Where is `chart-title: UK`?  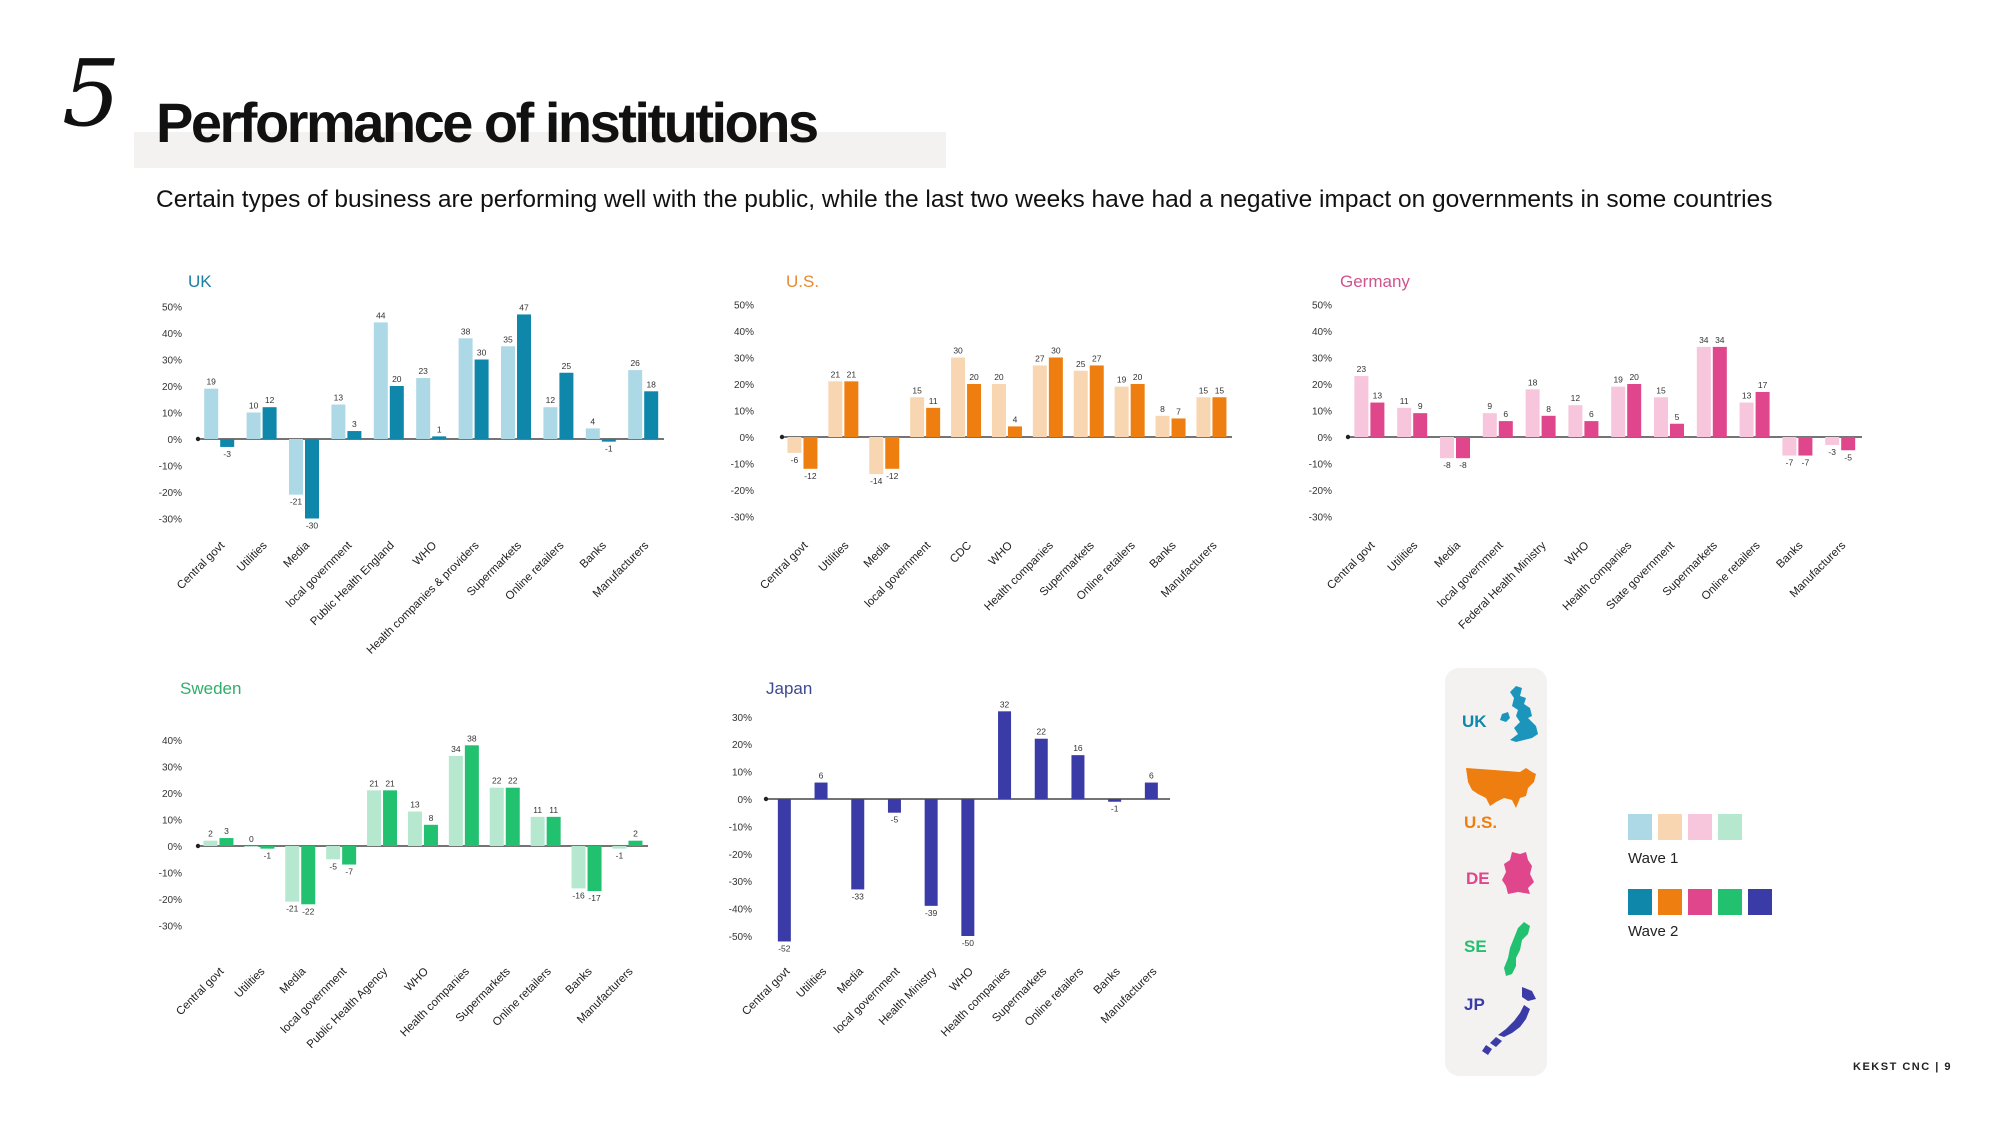
chart-title: UK is located at coordinates (200, 281).